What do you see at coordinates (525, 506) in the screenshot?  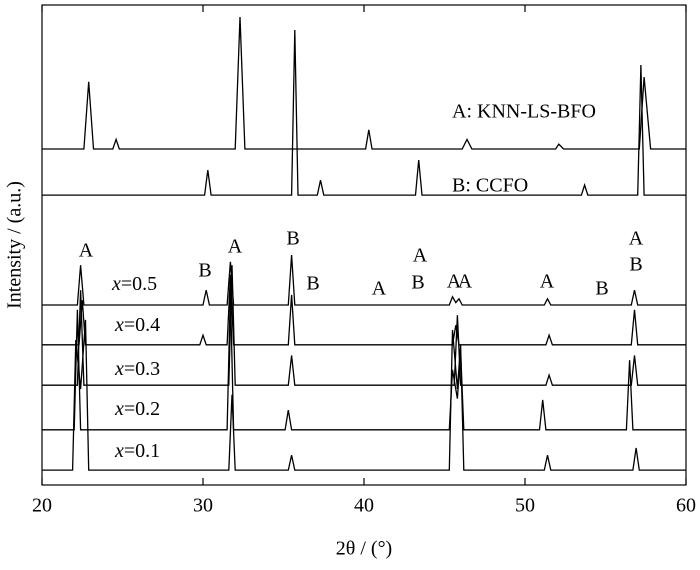 I see `x-tick-label: 50` at bounding box center [525, 506].